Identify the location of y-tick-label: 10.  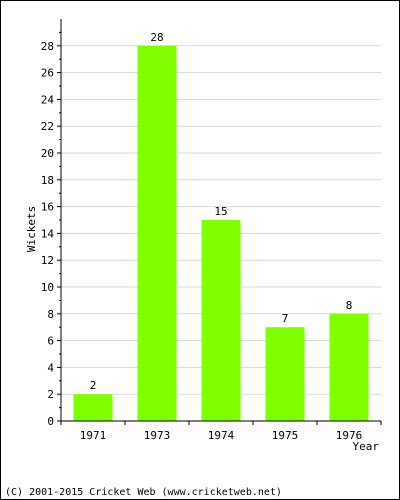
(47, 287).